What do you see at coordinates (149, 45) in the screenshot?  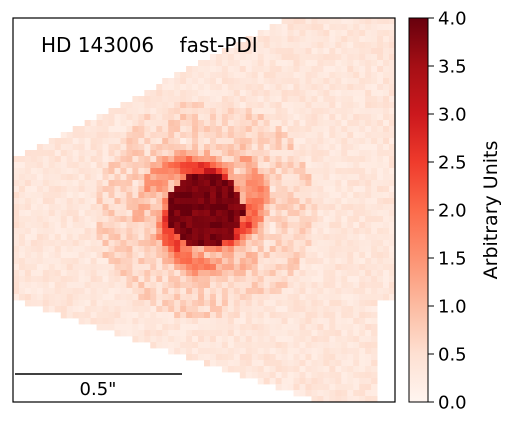 I see `chart-title: HD 143006 fast-PDI` at bounding box center [149, 45].